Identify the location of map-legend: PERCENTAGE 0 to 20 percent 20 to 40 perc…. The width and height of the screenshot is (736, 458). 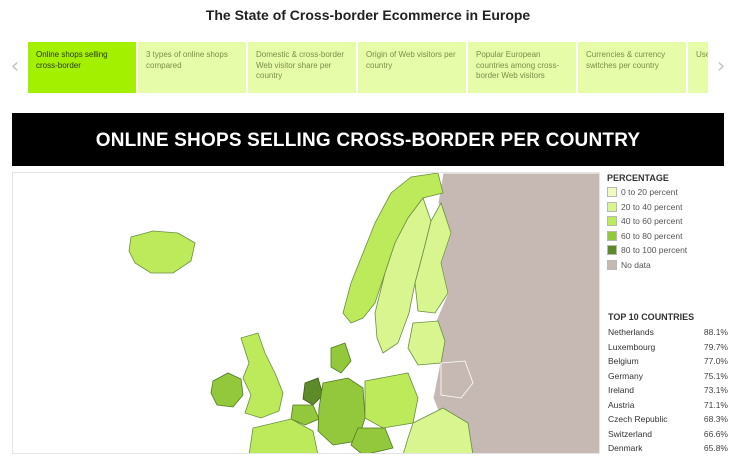
(669, 222).